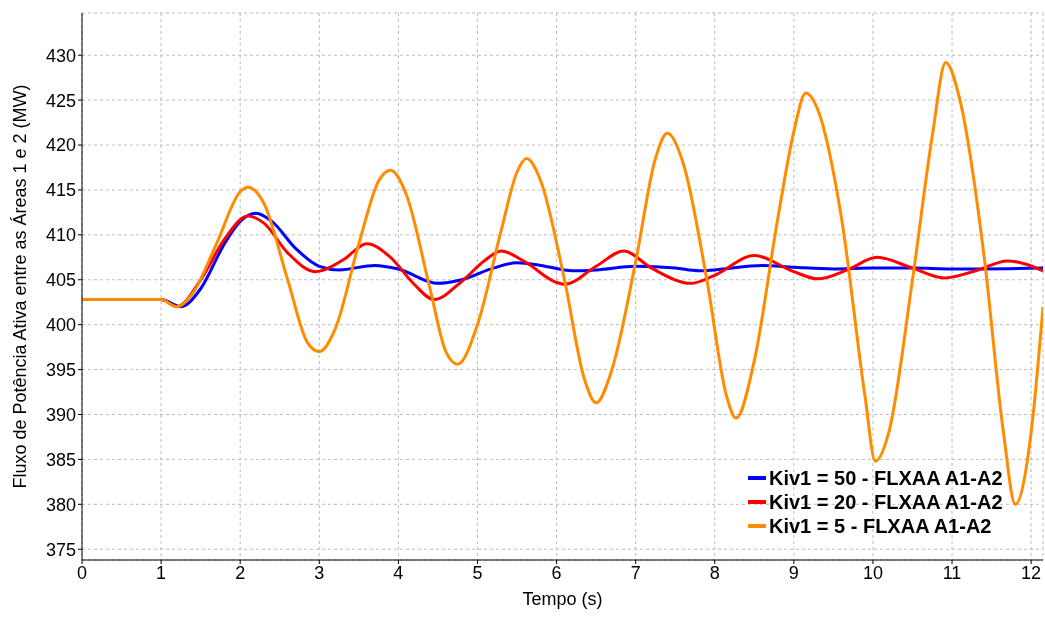  I want to click on y-tick-label: 430, so click(60, 55).